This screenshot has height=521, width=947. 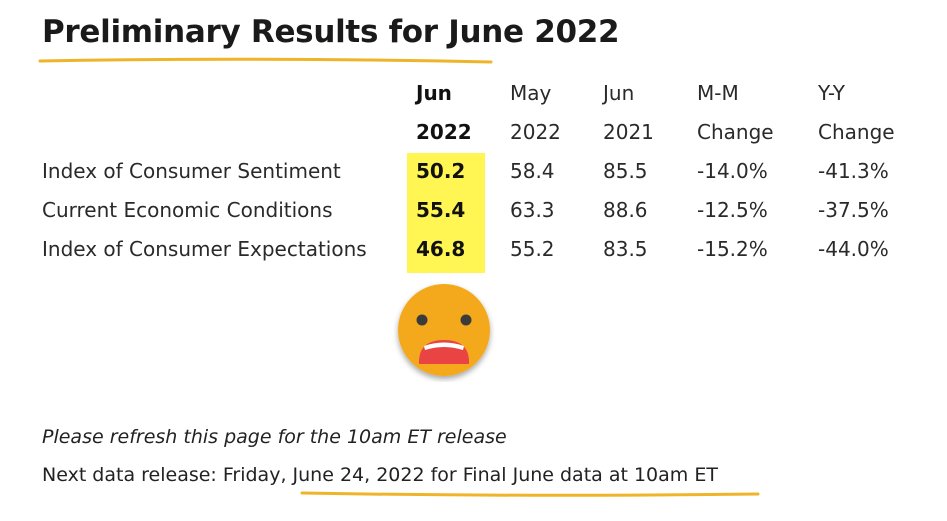 What do you see at coordinates (535, 132) in the screenshot?
I see `header-may-2022-line2: 2022` at bounding box center [535, 132].